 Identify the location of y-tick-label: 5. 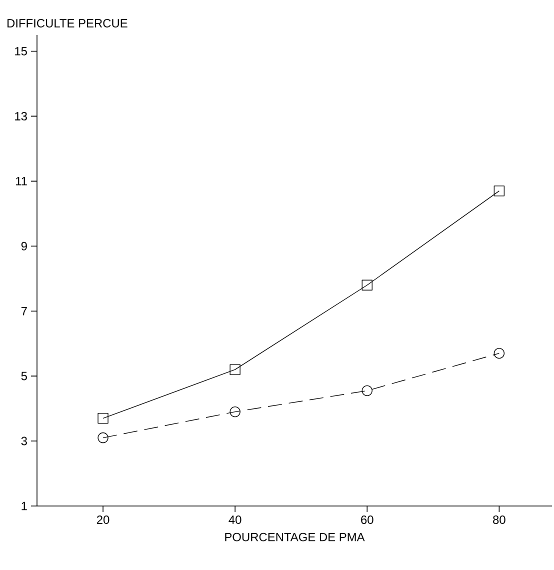
(24, 376).